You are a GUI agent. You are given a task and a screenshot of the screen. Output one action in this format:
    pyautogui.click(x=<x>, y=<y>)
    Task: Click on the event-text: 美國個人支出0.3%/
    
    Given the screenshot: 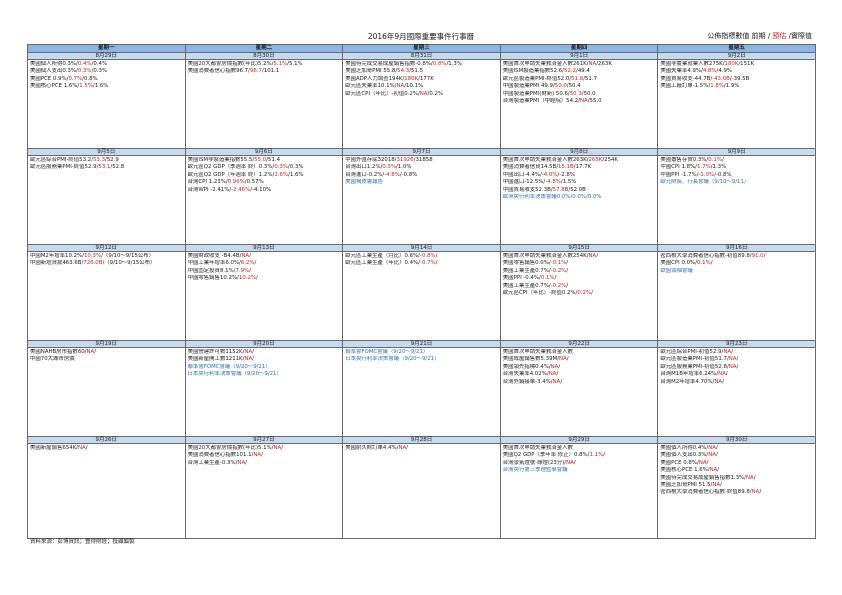 What is the action you would take?
    pyautogui.click(x=54, y=71)
    